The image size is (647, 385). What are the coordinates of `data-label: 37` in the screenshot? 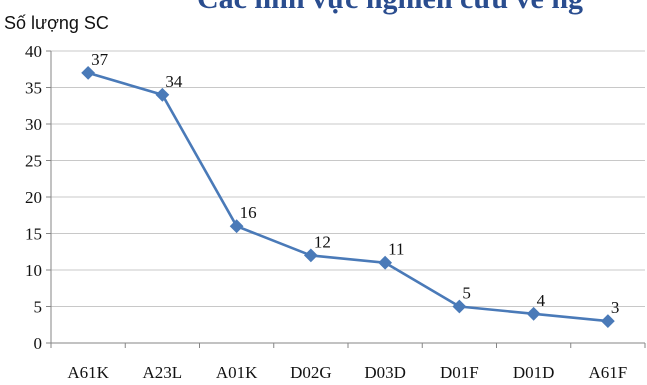 It's located at (100, 59).